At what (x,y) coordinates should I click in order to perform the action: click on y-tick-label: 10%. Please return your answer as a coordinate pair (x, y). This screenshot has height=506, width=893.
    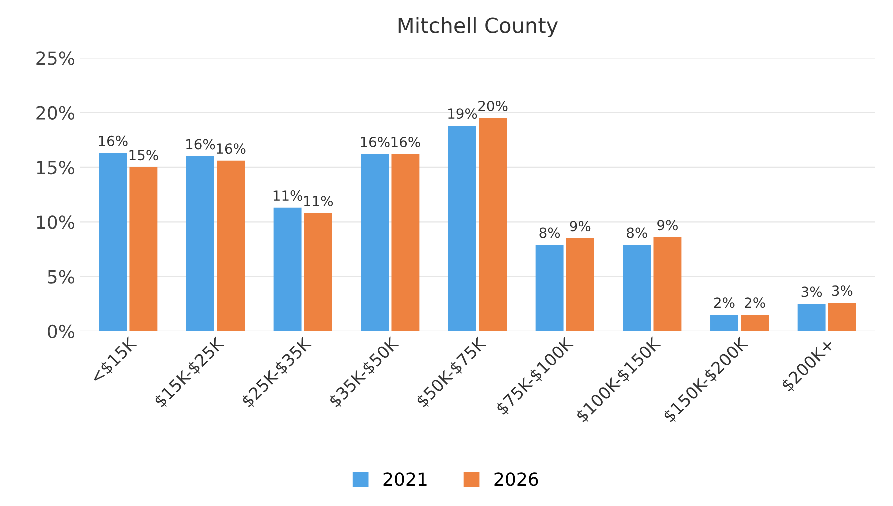
    Looking at the image, I should click on (56, 223).